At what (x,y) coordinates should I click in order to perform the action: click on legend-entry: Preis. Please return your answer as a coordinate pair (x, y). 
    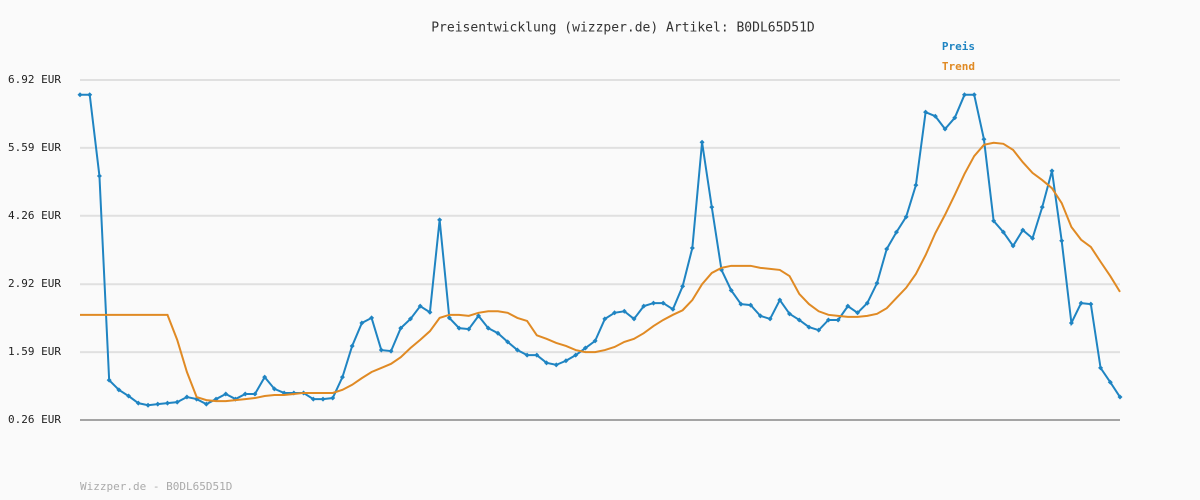
    Looking at the image, I should click on (958, 46).